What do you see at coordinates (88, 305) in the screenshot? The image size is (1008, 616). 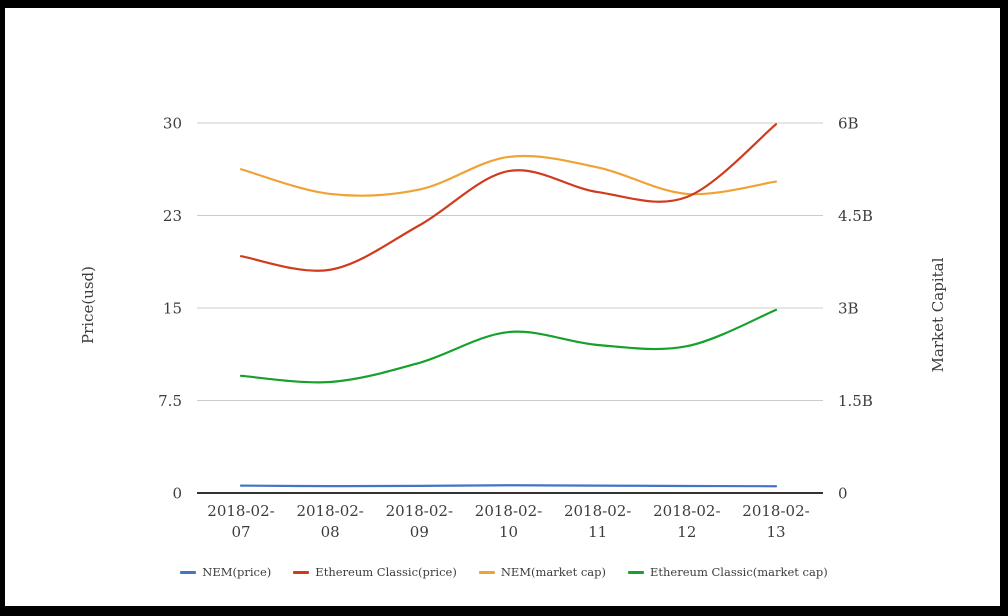 I see `y-axis-left-title: Price(usd)` at bounding box center [88, 305].